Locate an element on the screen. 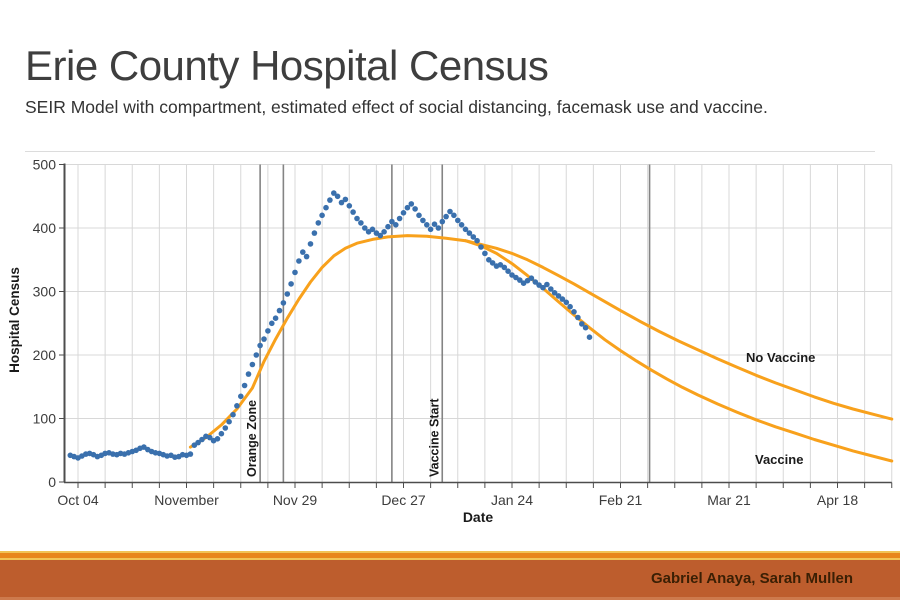 This screenshot has height=600, width=900. x-tick-label: Jan 24 is located at coordinates (512, 500).